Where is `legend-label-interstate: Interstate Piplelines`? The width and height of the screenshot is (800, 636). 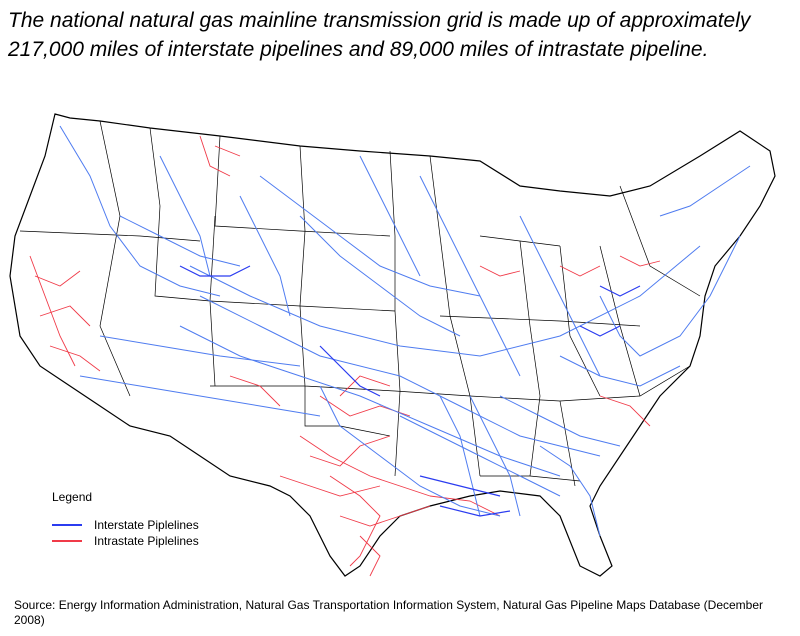
legend-label-interstate: Interstate Piplelines is located at coordinates (146, 525).